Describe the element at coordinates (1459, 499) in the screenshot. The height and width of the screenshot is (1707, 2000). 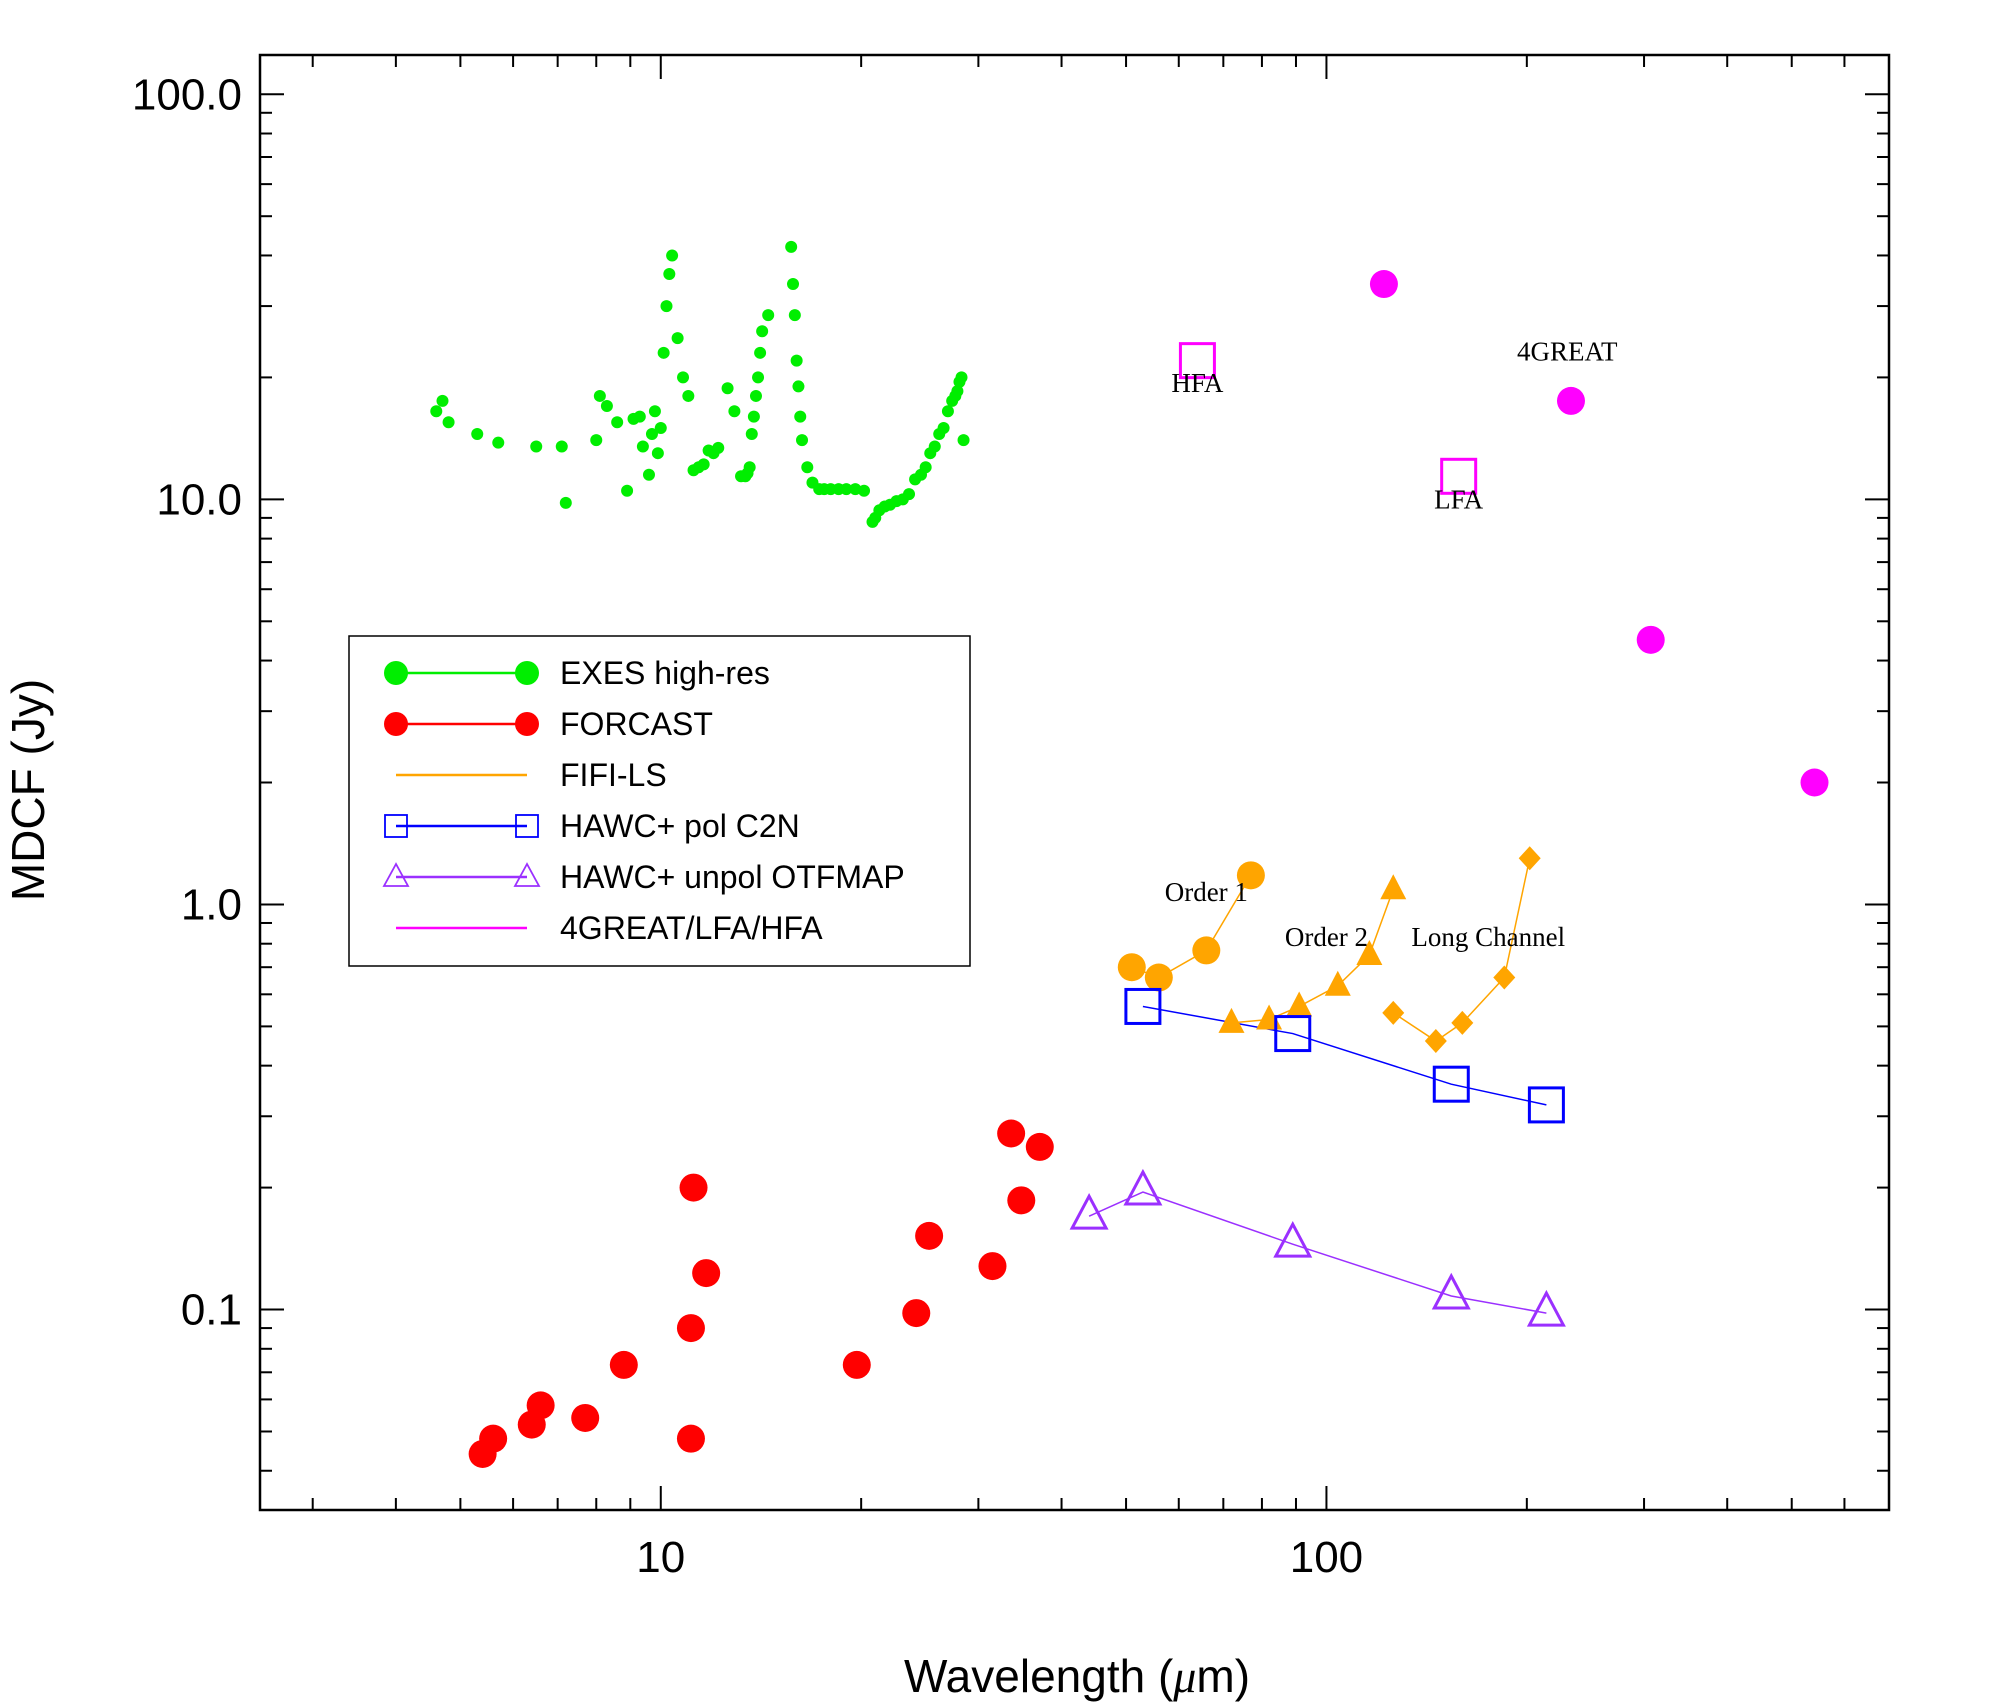
I see `annotation-lfa: LFA` at that location.